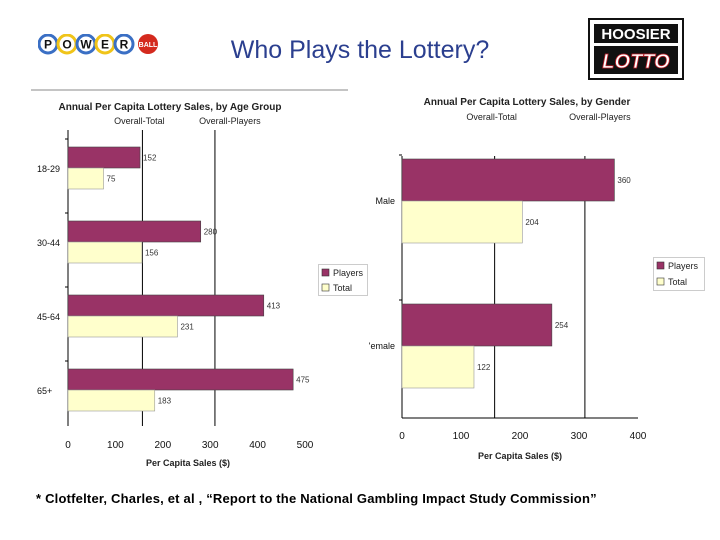 The image size is (720, 540). Describe the element at coordinates (188, 463) in the screenshot. I see `age-chart-xlabel: Per Capita Sales ($)` at that location.